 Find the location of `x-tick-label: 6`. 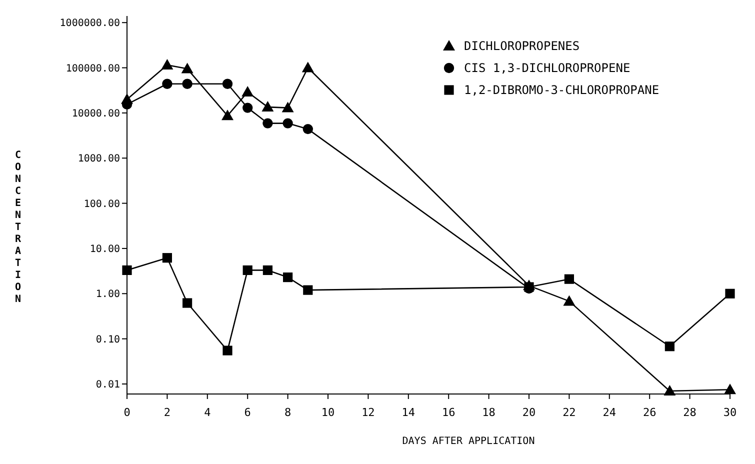

x-tick-label: 6 is located at coordinates (247, 412).